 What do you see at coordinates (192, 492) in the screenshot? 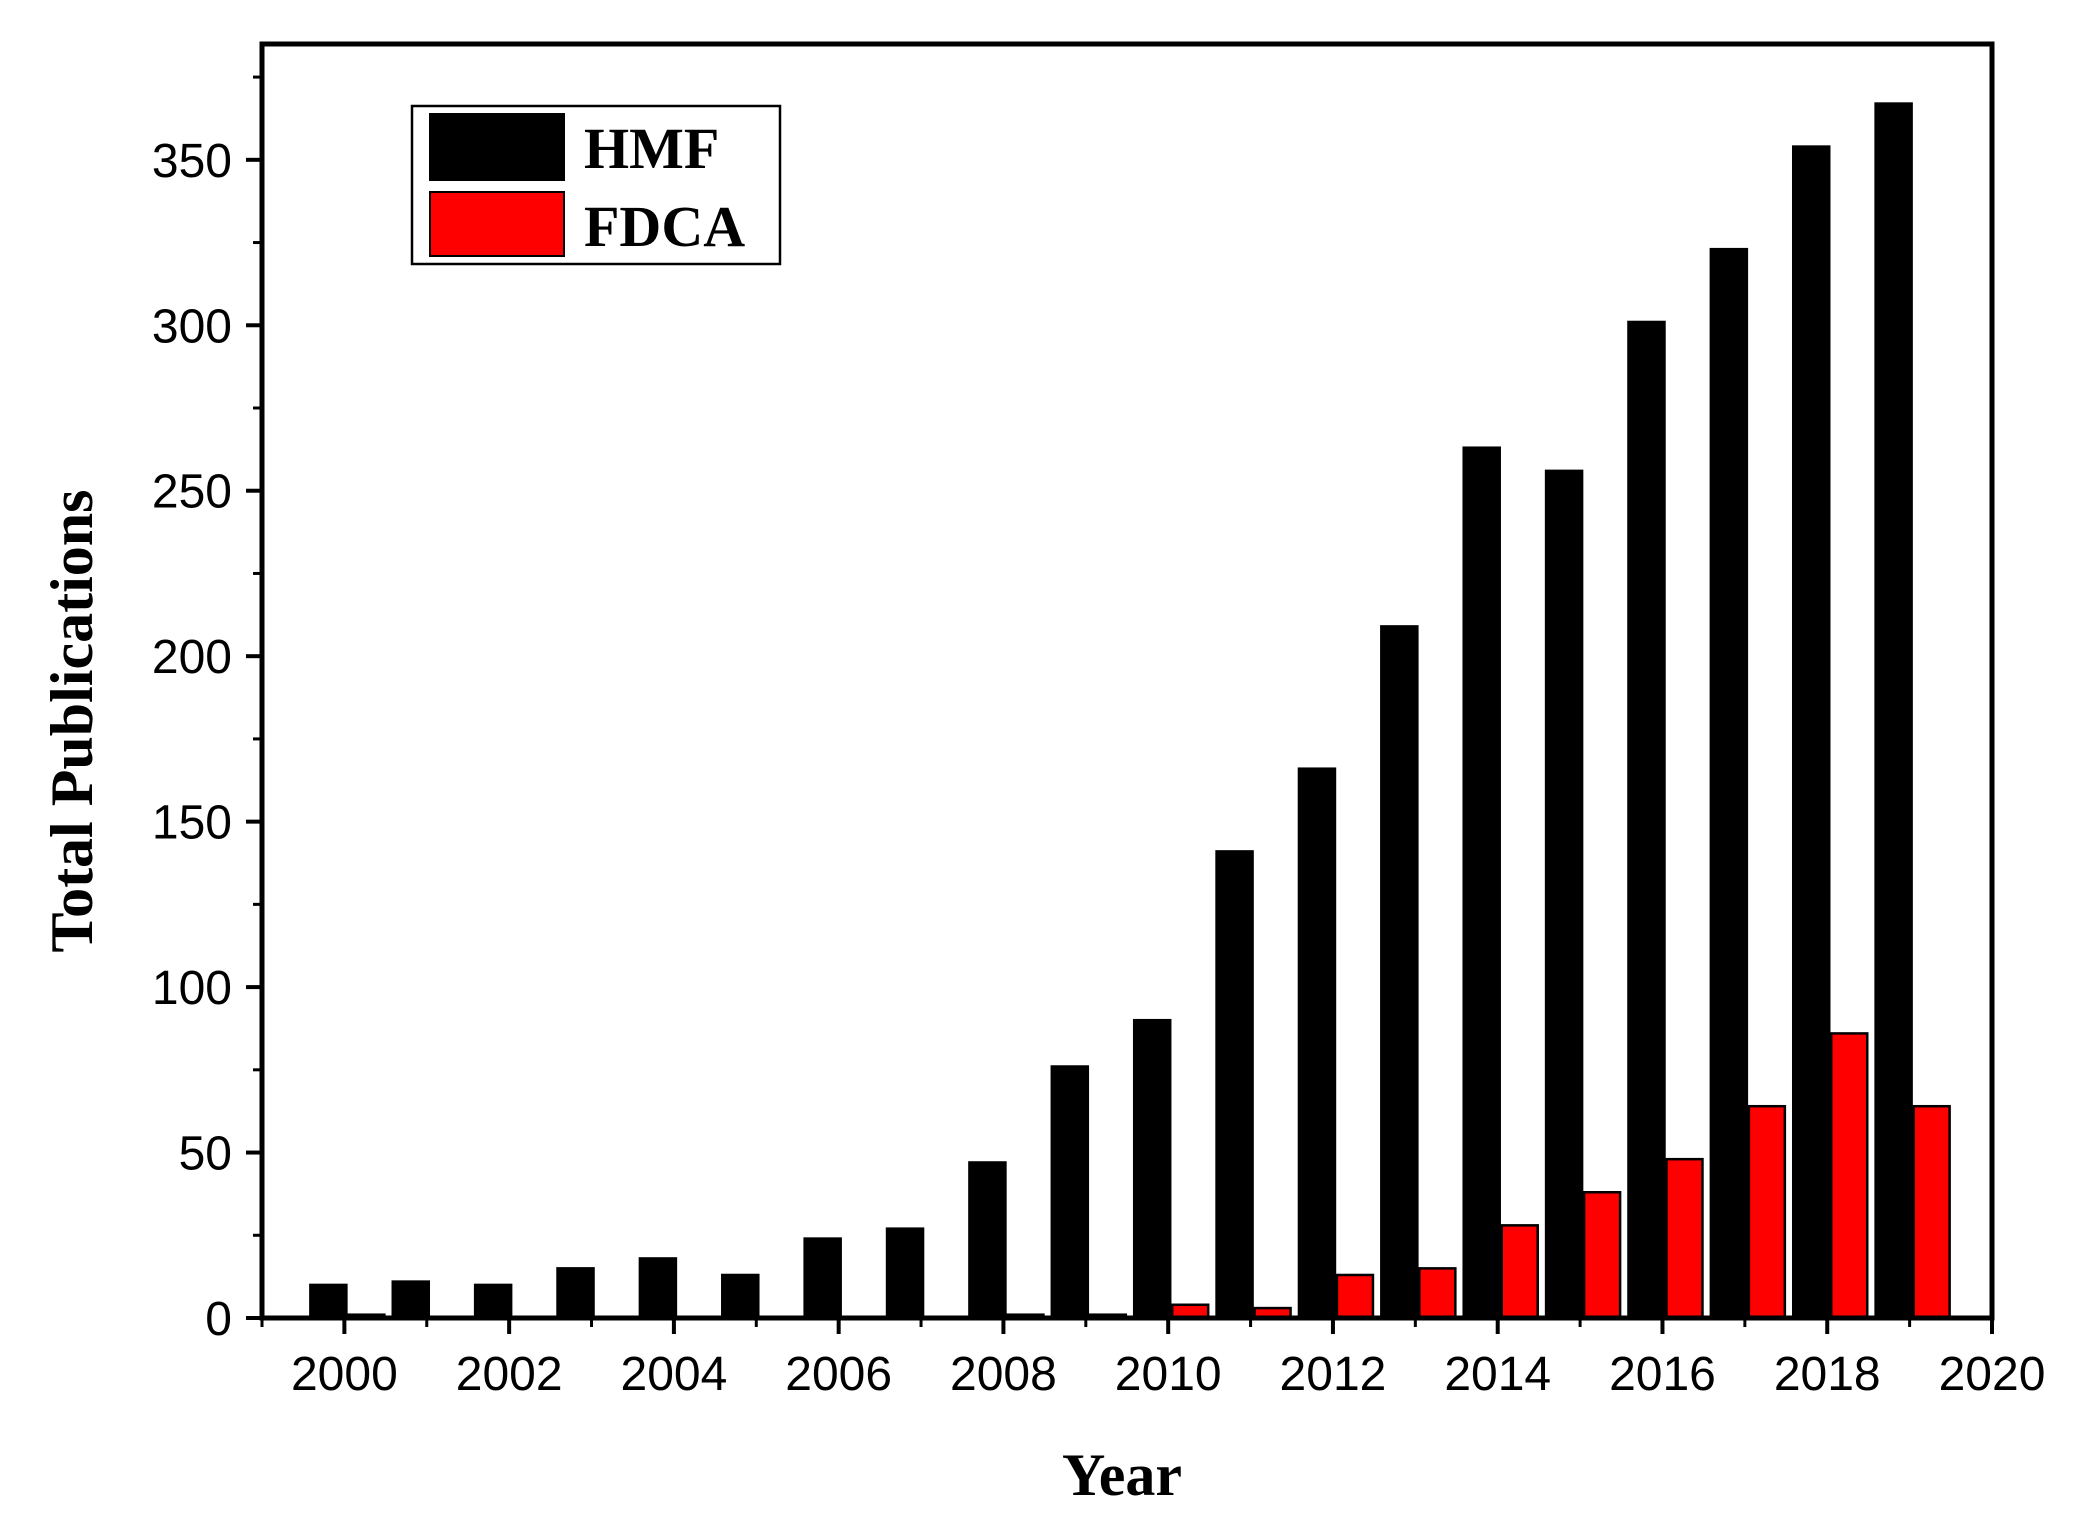
I see `y-tick-label-250: 250` at bounding box center [192, 492].